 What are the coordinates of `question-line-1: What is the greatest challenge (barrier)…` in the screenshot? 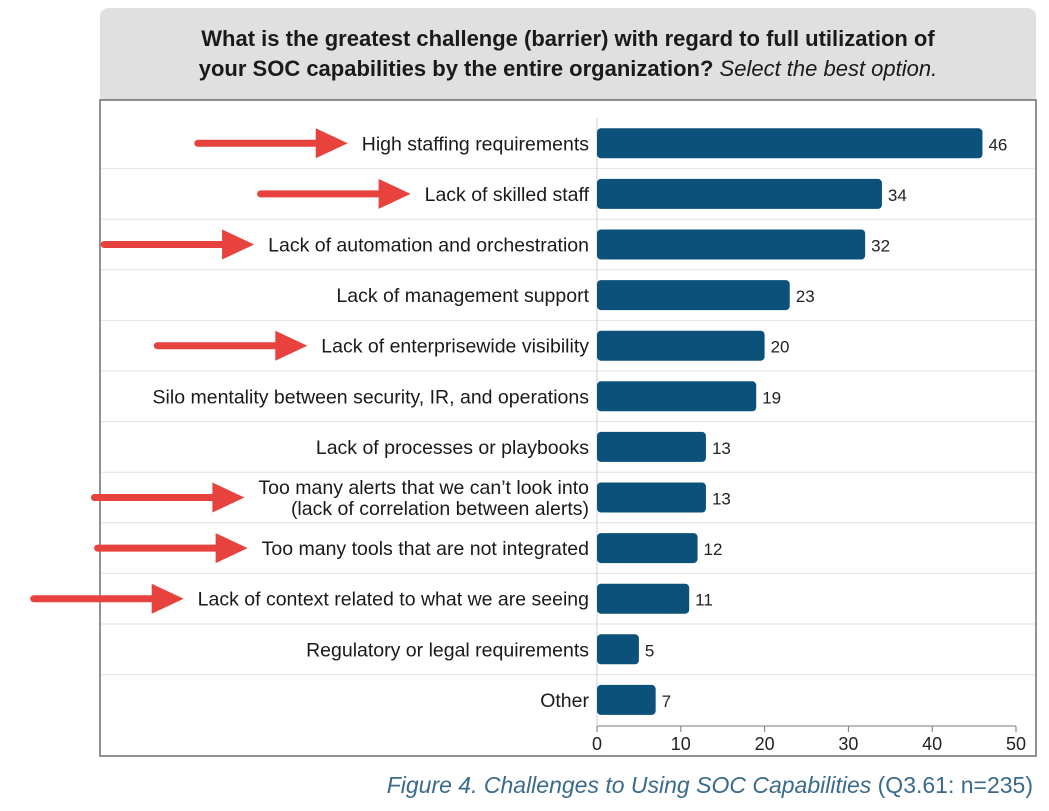 It's located at (568, 38).